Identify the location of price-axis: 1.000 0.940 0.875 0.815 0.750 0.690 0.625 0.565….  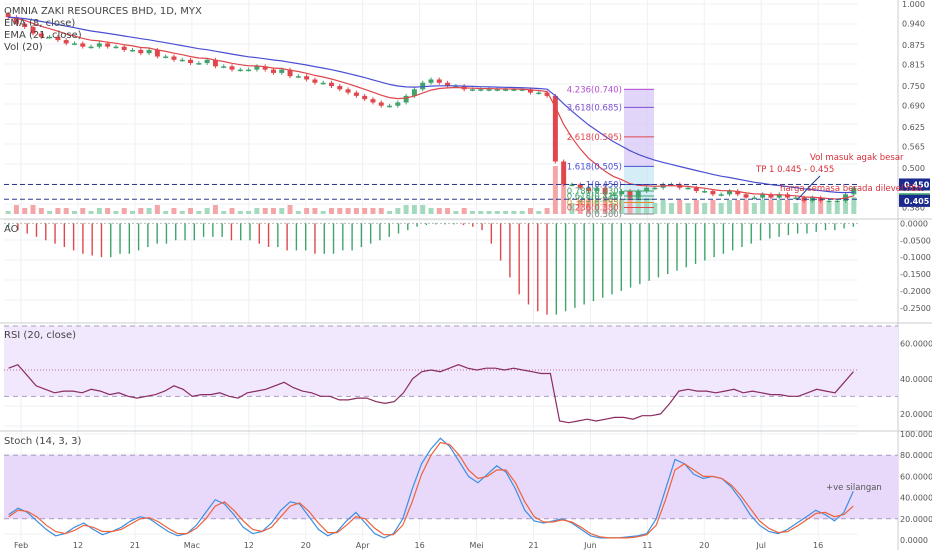
(915, 272).